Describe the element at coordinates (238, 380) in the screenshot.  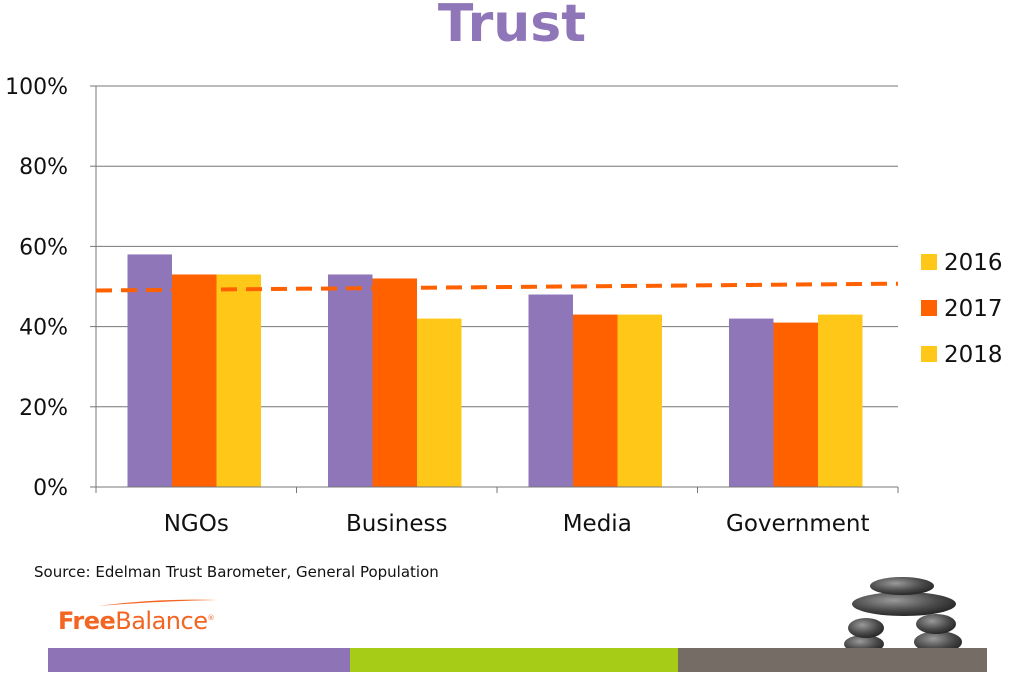
I see `bar-2018-ngos` at that location.